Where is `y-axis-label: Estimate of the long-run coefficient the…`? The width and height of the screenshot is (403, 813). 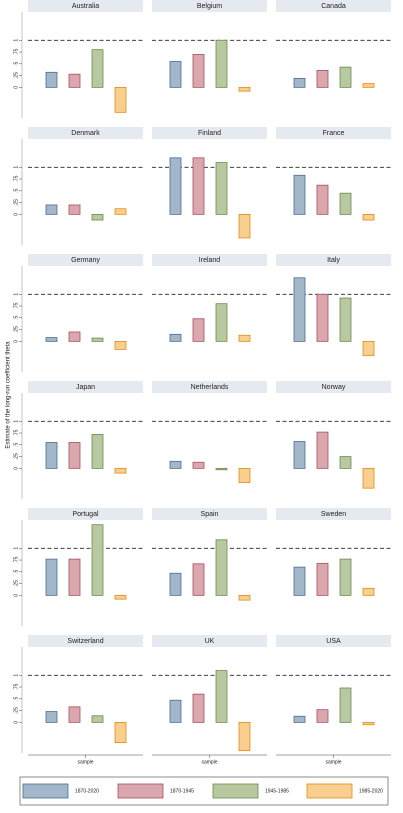
y-axis-label: Estimate of the long-run coefficient the… is located at coordinates (9, 395).